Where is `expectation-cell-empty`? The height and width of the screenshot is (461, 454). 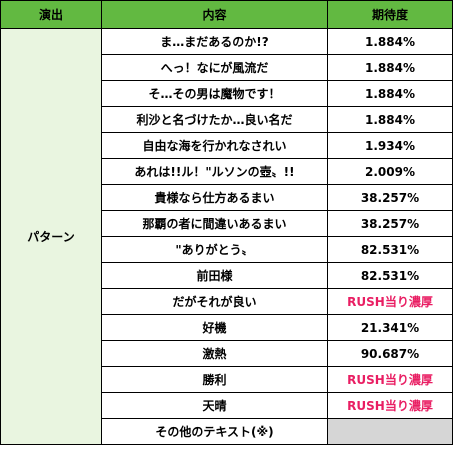
expectation-cell-empty is located at coordinates (390, 431).